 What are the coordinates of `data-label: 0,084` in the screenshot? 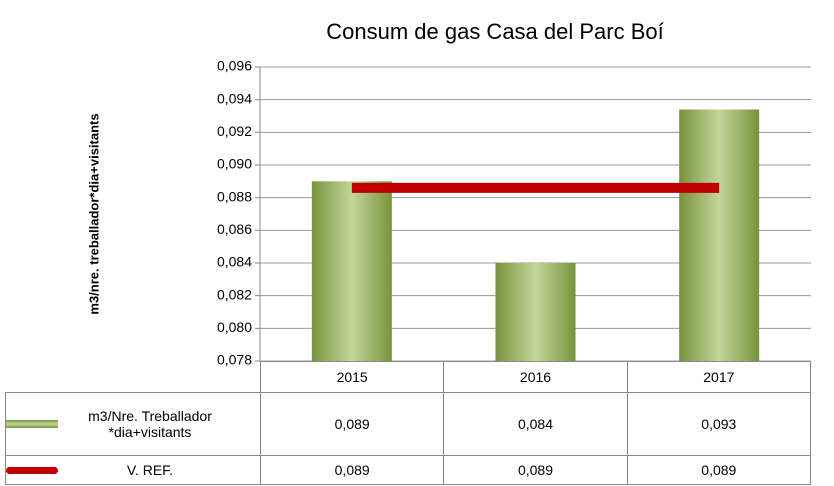 It's located at (535, 424).